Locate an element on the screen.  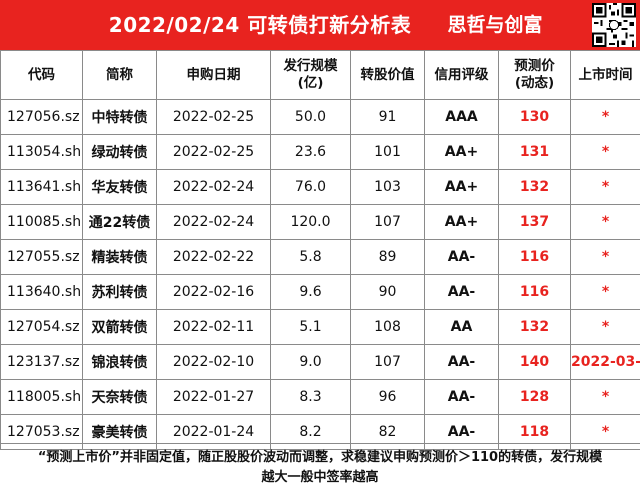
cell-predicted-price: 118 is located at coordinates (534, 432).